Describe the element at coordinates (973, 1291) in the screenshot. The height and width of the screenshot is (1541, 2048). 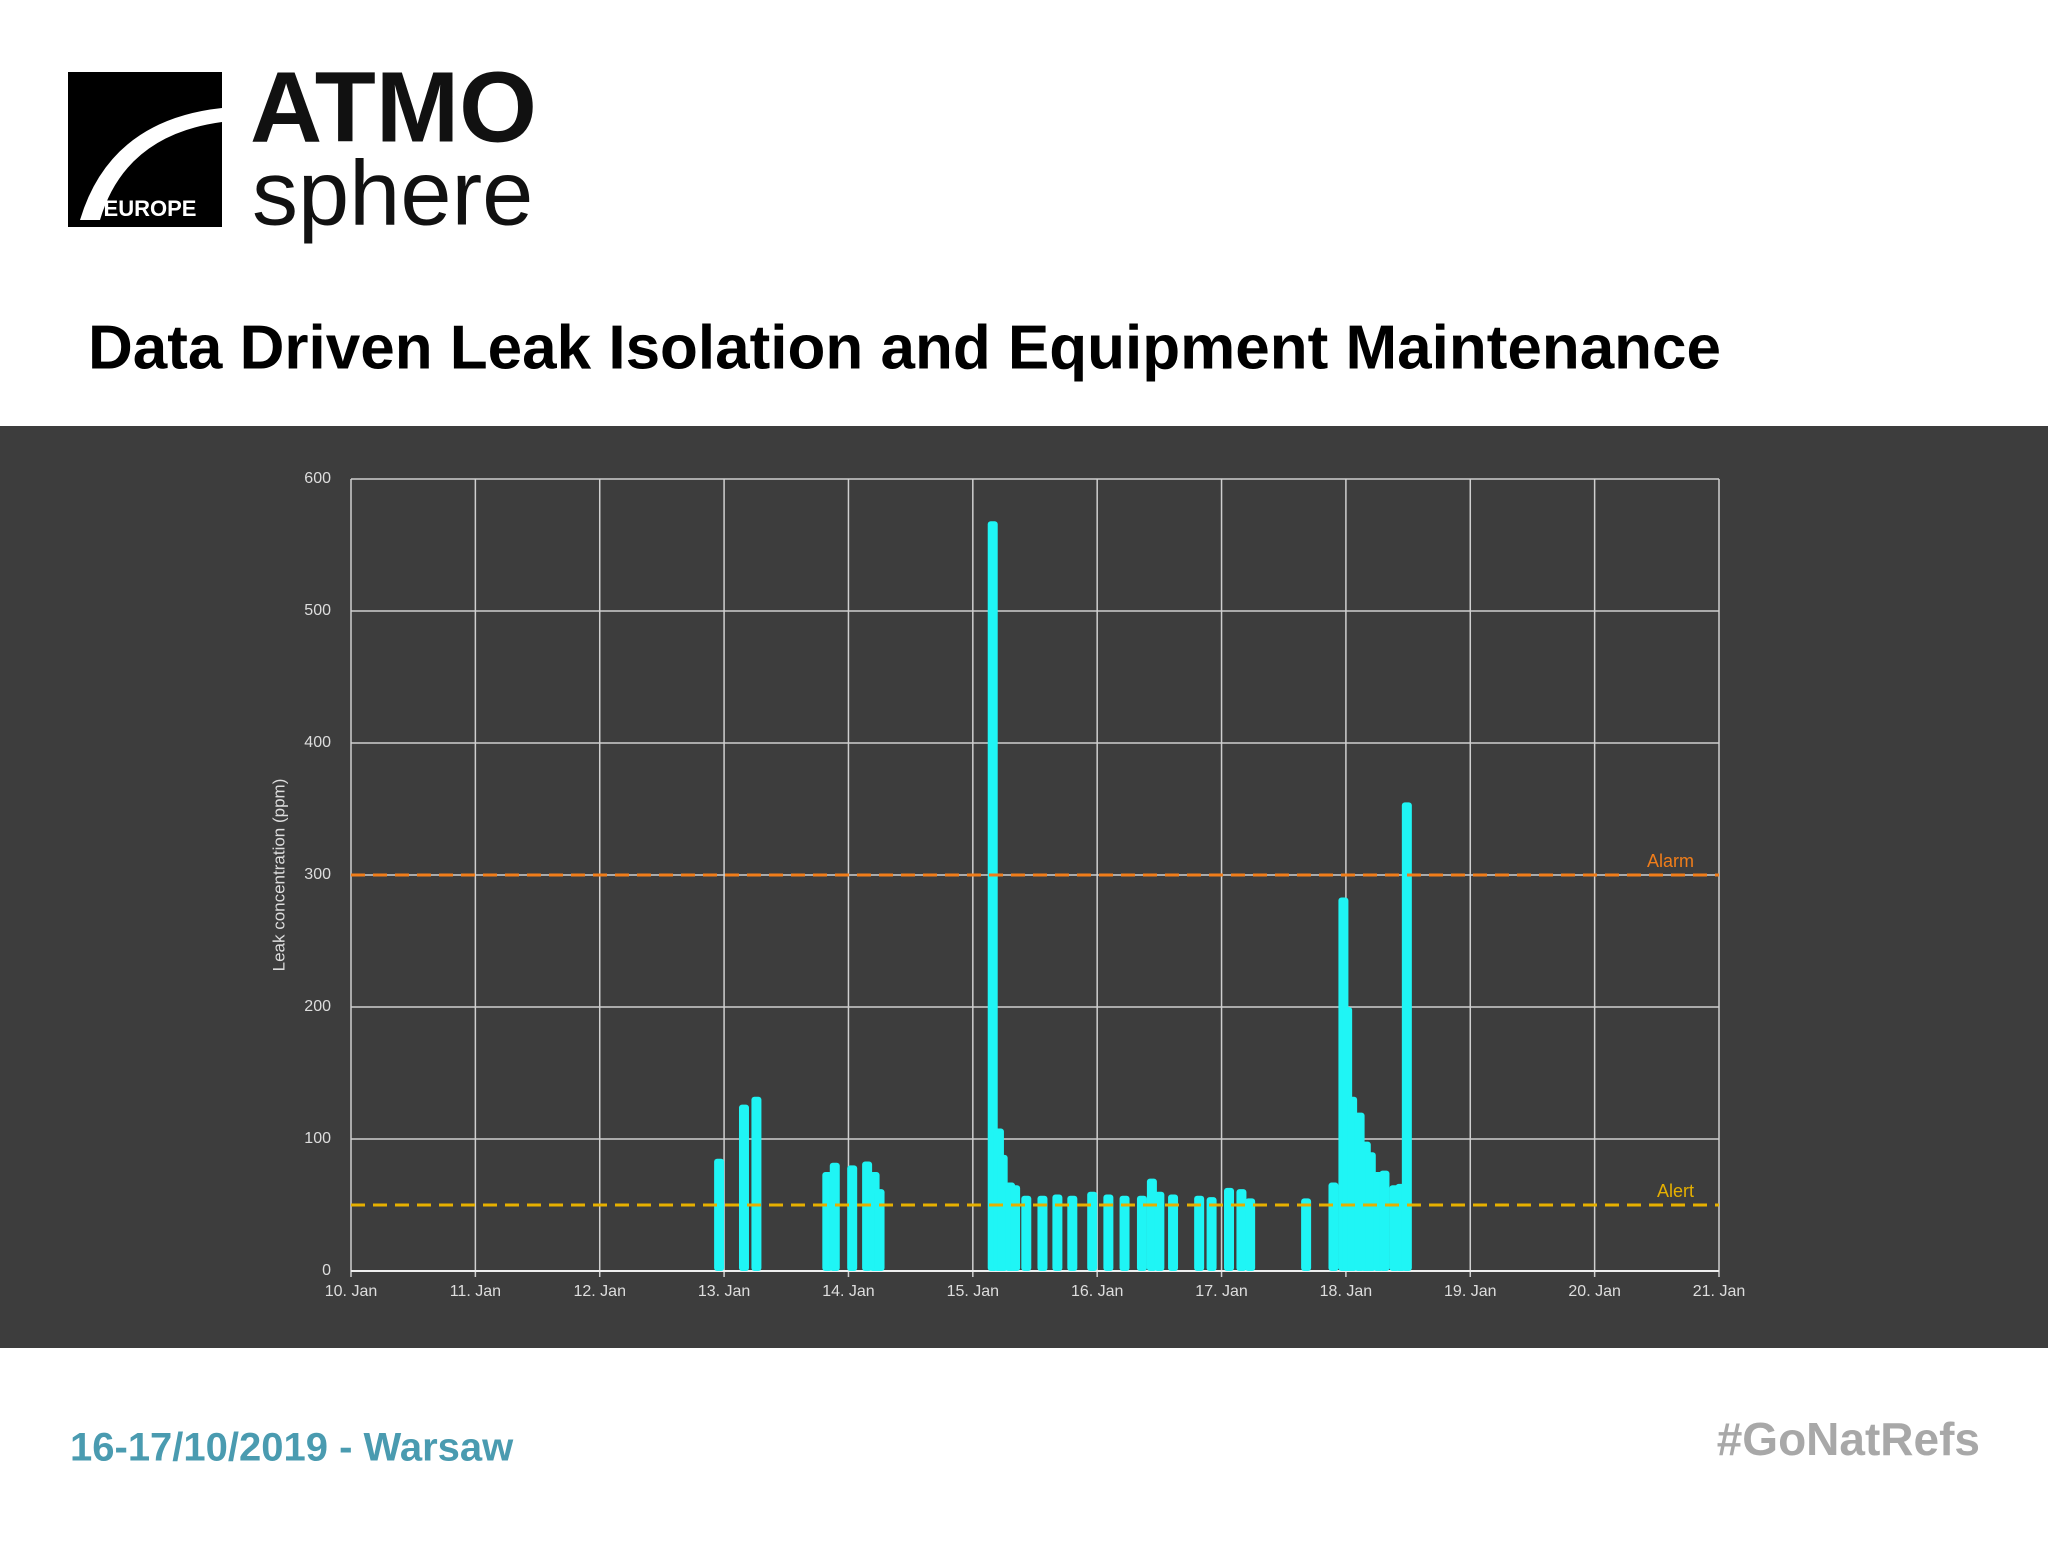
I see `x-tick-label: 15. Jan` at that location.